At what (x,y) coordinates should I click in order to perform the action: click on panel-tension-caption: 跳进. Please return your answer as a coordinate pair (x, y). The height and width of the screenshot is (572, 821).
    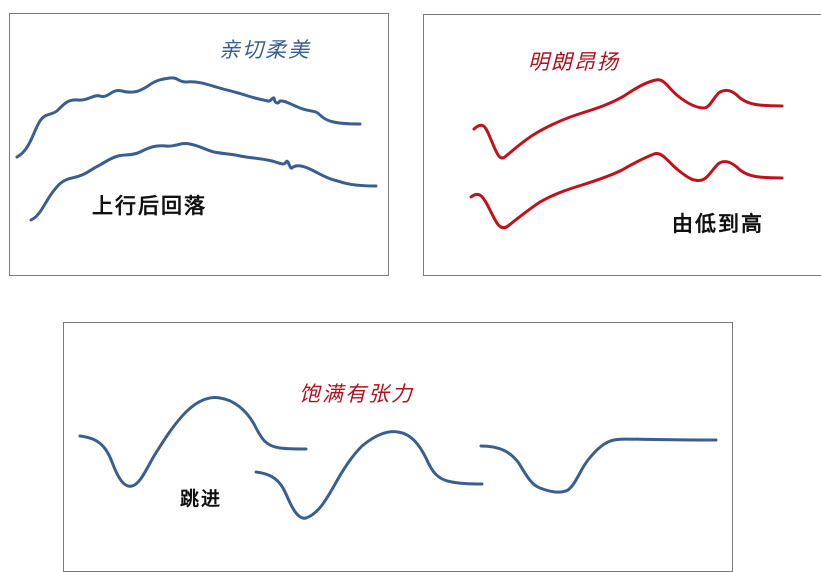
    Looking at the image, I should click on (201, 499).